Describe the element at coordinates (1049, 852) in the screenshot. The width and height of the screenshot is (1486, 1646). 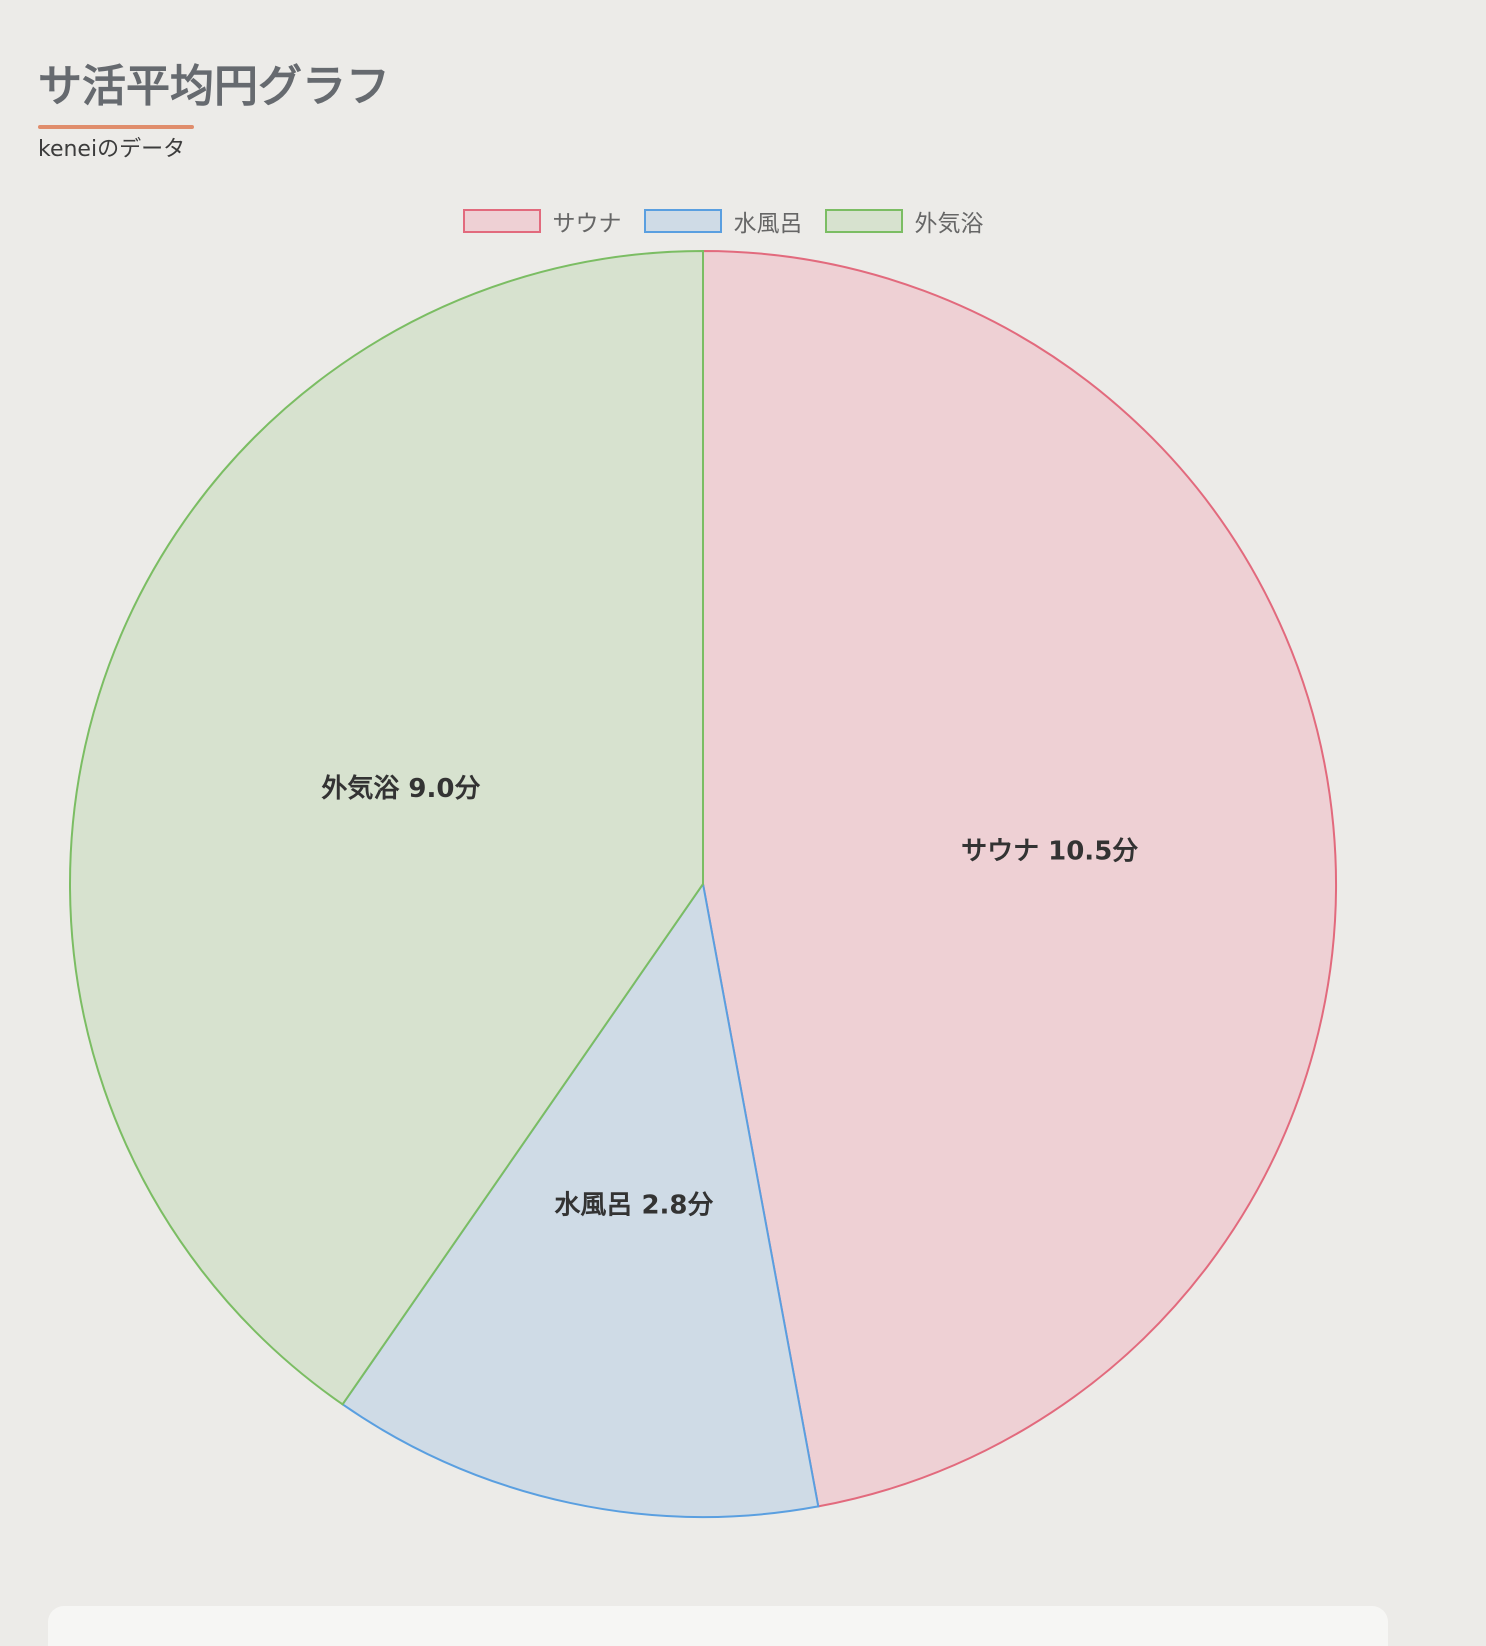
I see `slice-label-sauna: サウナ 10.5分` at that location.